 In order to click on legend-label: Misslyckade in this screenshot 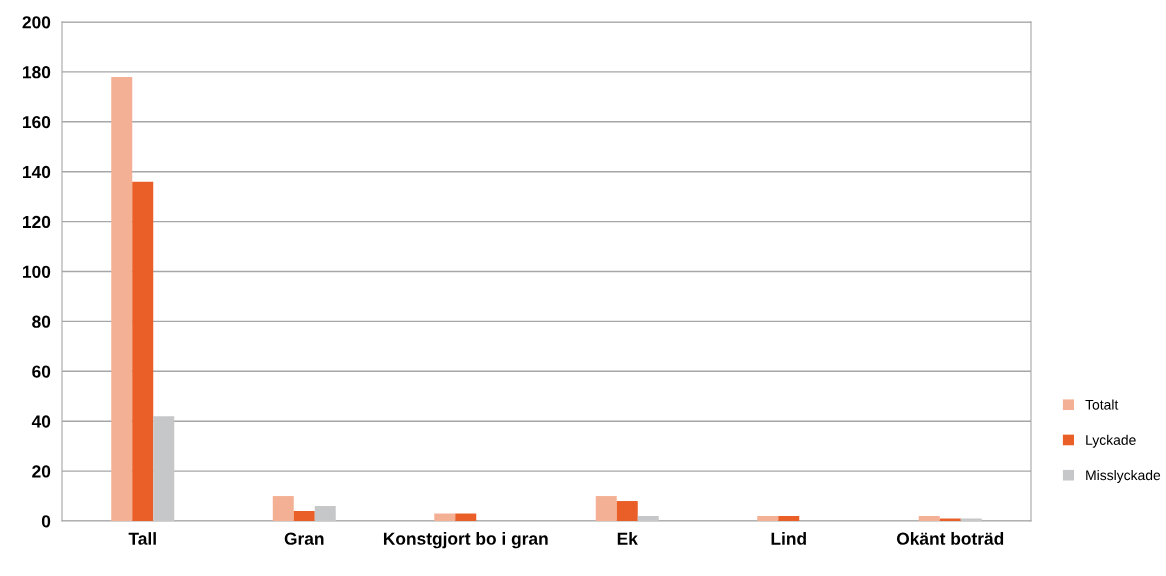, I will do `click(1123, 476)`.